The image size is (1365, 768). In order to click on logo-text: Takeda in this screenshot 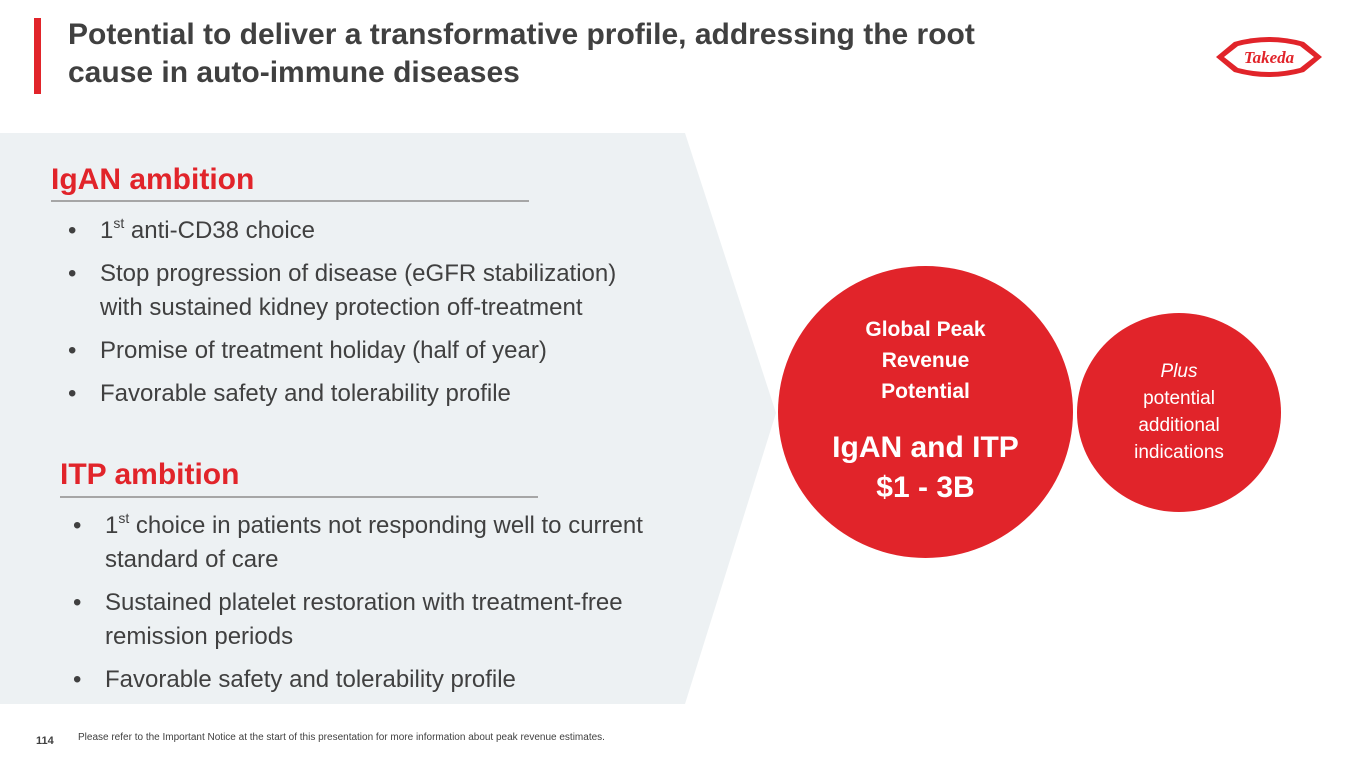, I will do `click(1269, 57)`.